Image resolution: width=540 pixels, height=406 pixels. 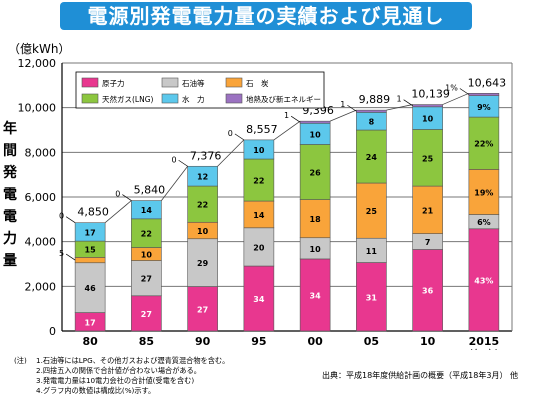 What do you see at coordinates (41, 197) in the screenshot?
I see `y-tick-label: 6,000` at bounding box center [41, 197].